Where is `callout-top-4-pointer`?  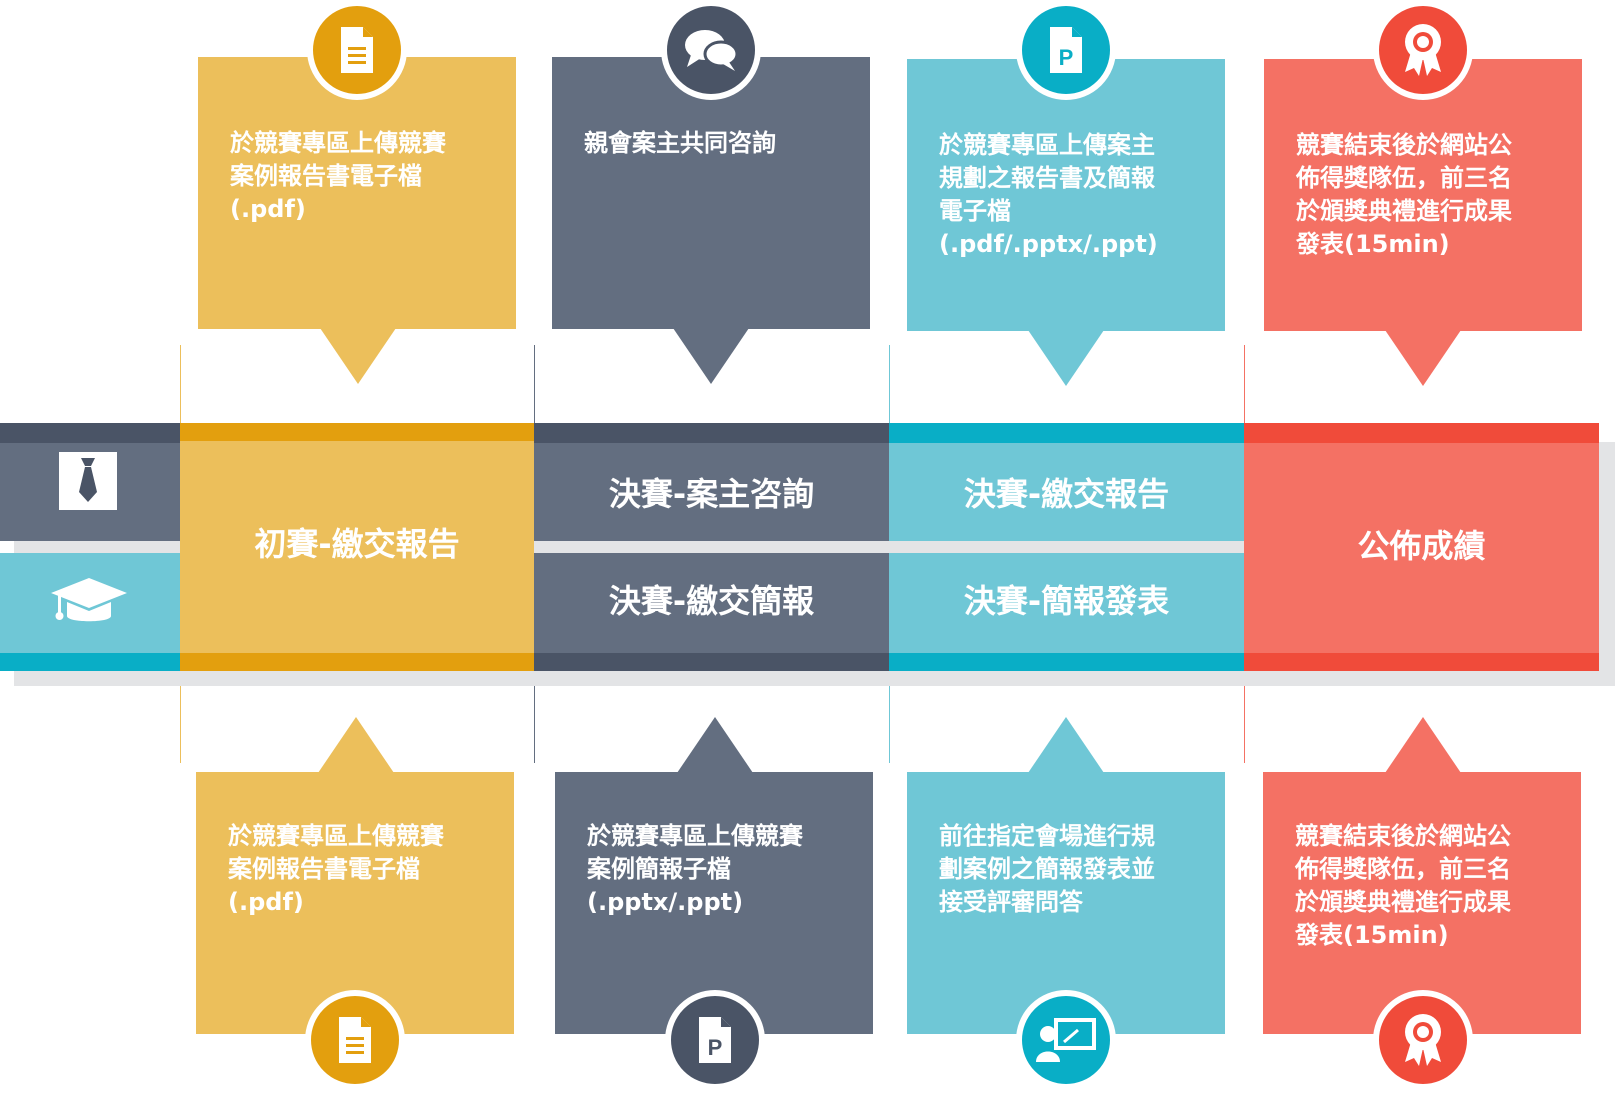 callout-top-4-pointer is located at coordinates (1423, 358).